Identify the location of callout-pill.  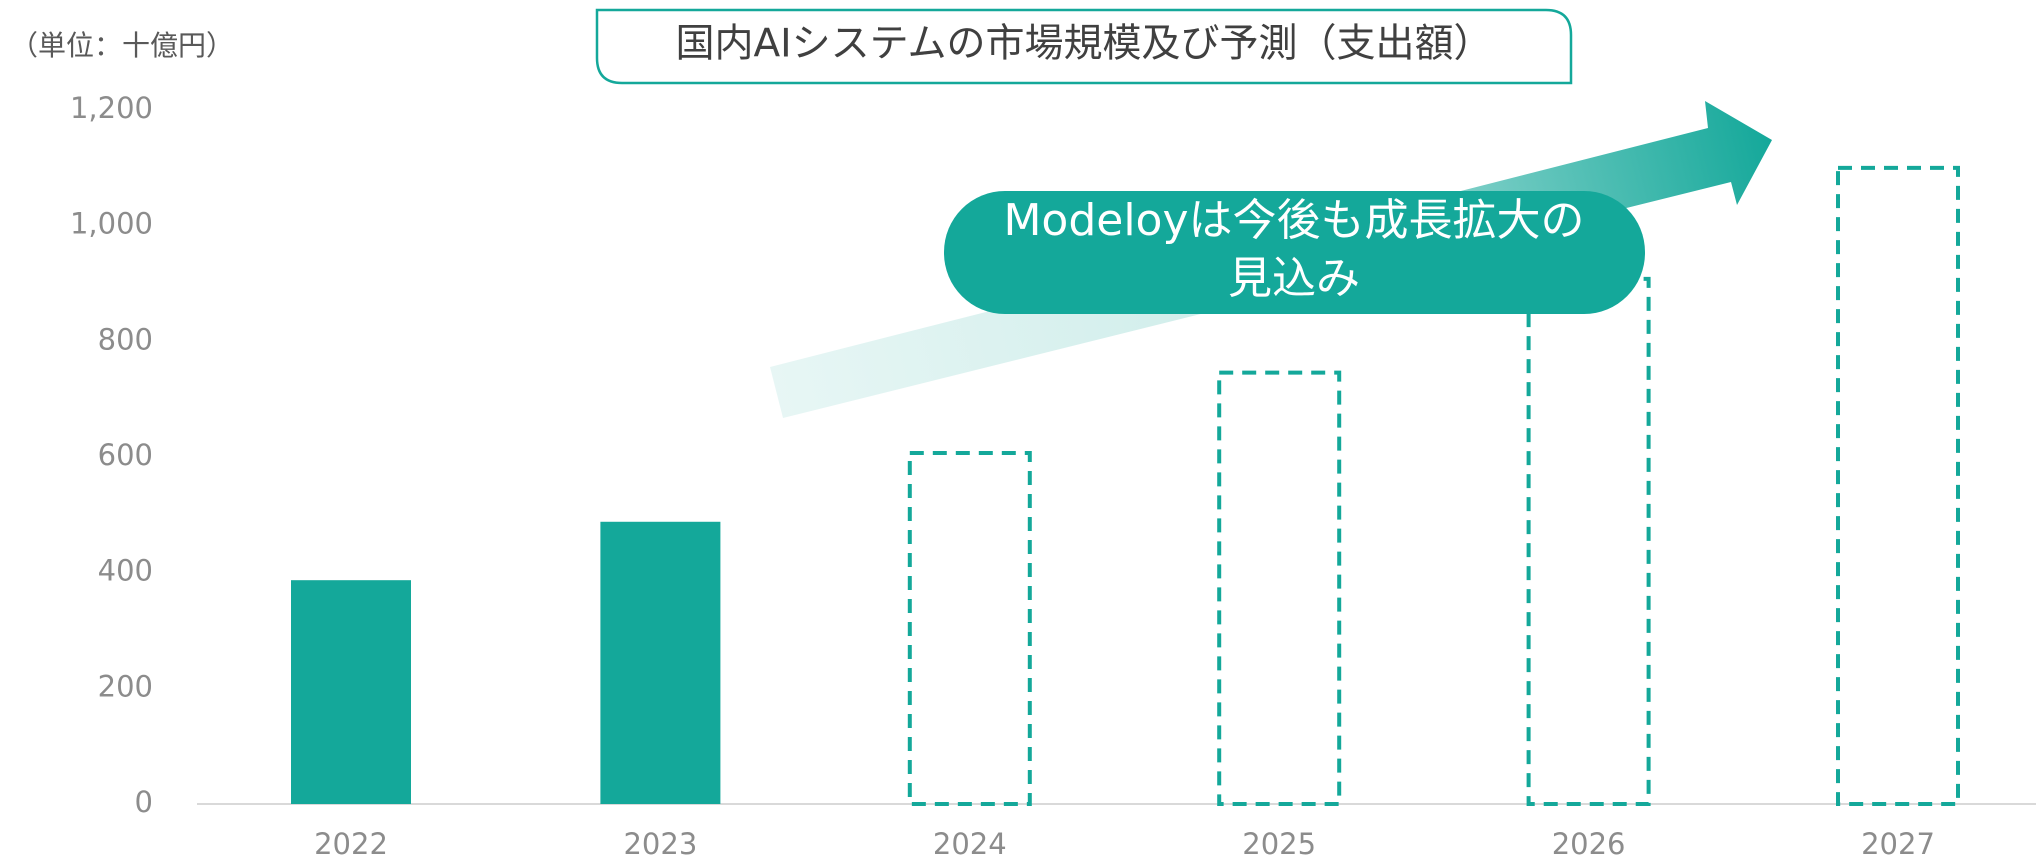
(1294, 252).